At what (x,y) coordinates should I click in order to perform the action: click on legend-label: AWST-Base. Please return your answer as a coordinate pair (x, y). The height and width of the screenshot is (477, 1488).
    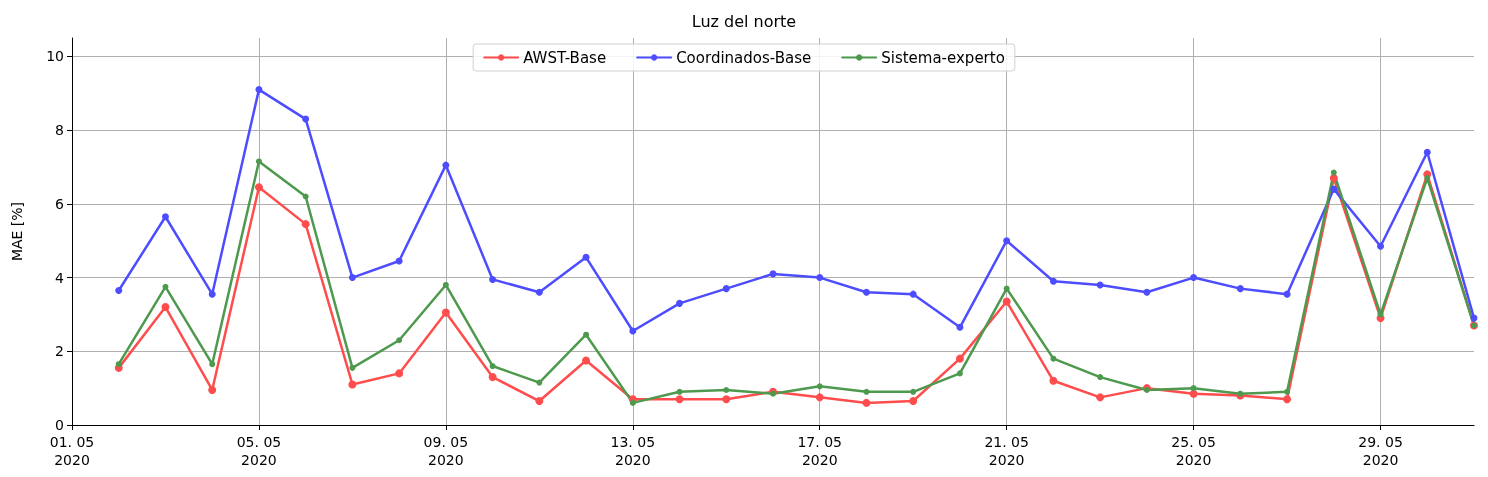
    Looking at the image, I should click on (565, 57).